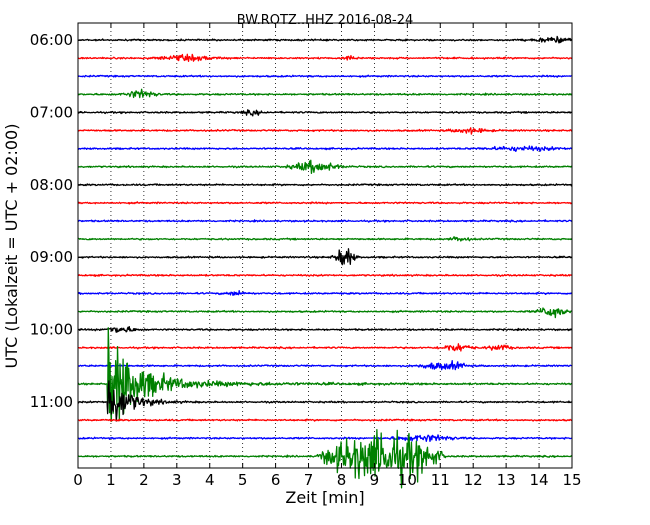  Describe the element at coordinates (276, 480) in the screenshot. I see `x-tick-label: 6` at that location.